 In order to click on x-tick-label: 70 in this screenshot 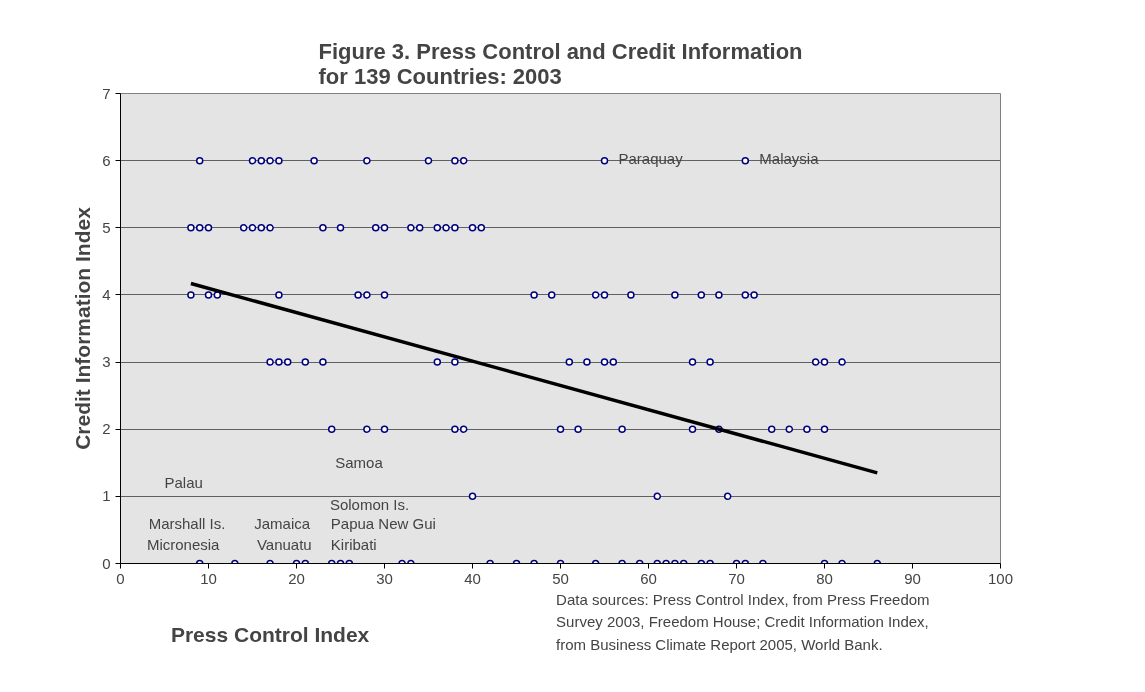, I will do `click(736, 578)`.